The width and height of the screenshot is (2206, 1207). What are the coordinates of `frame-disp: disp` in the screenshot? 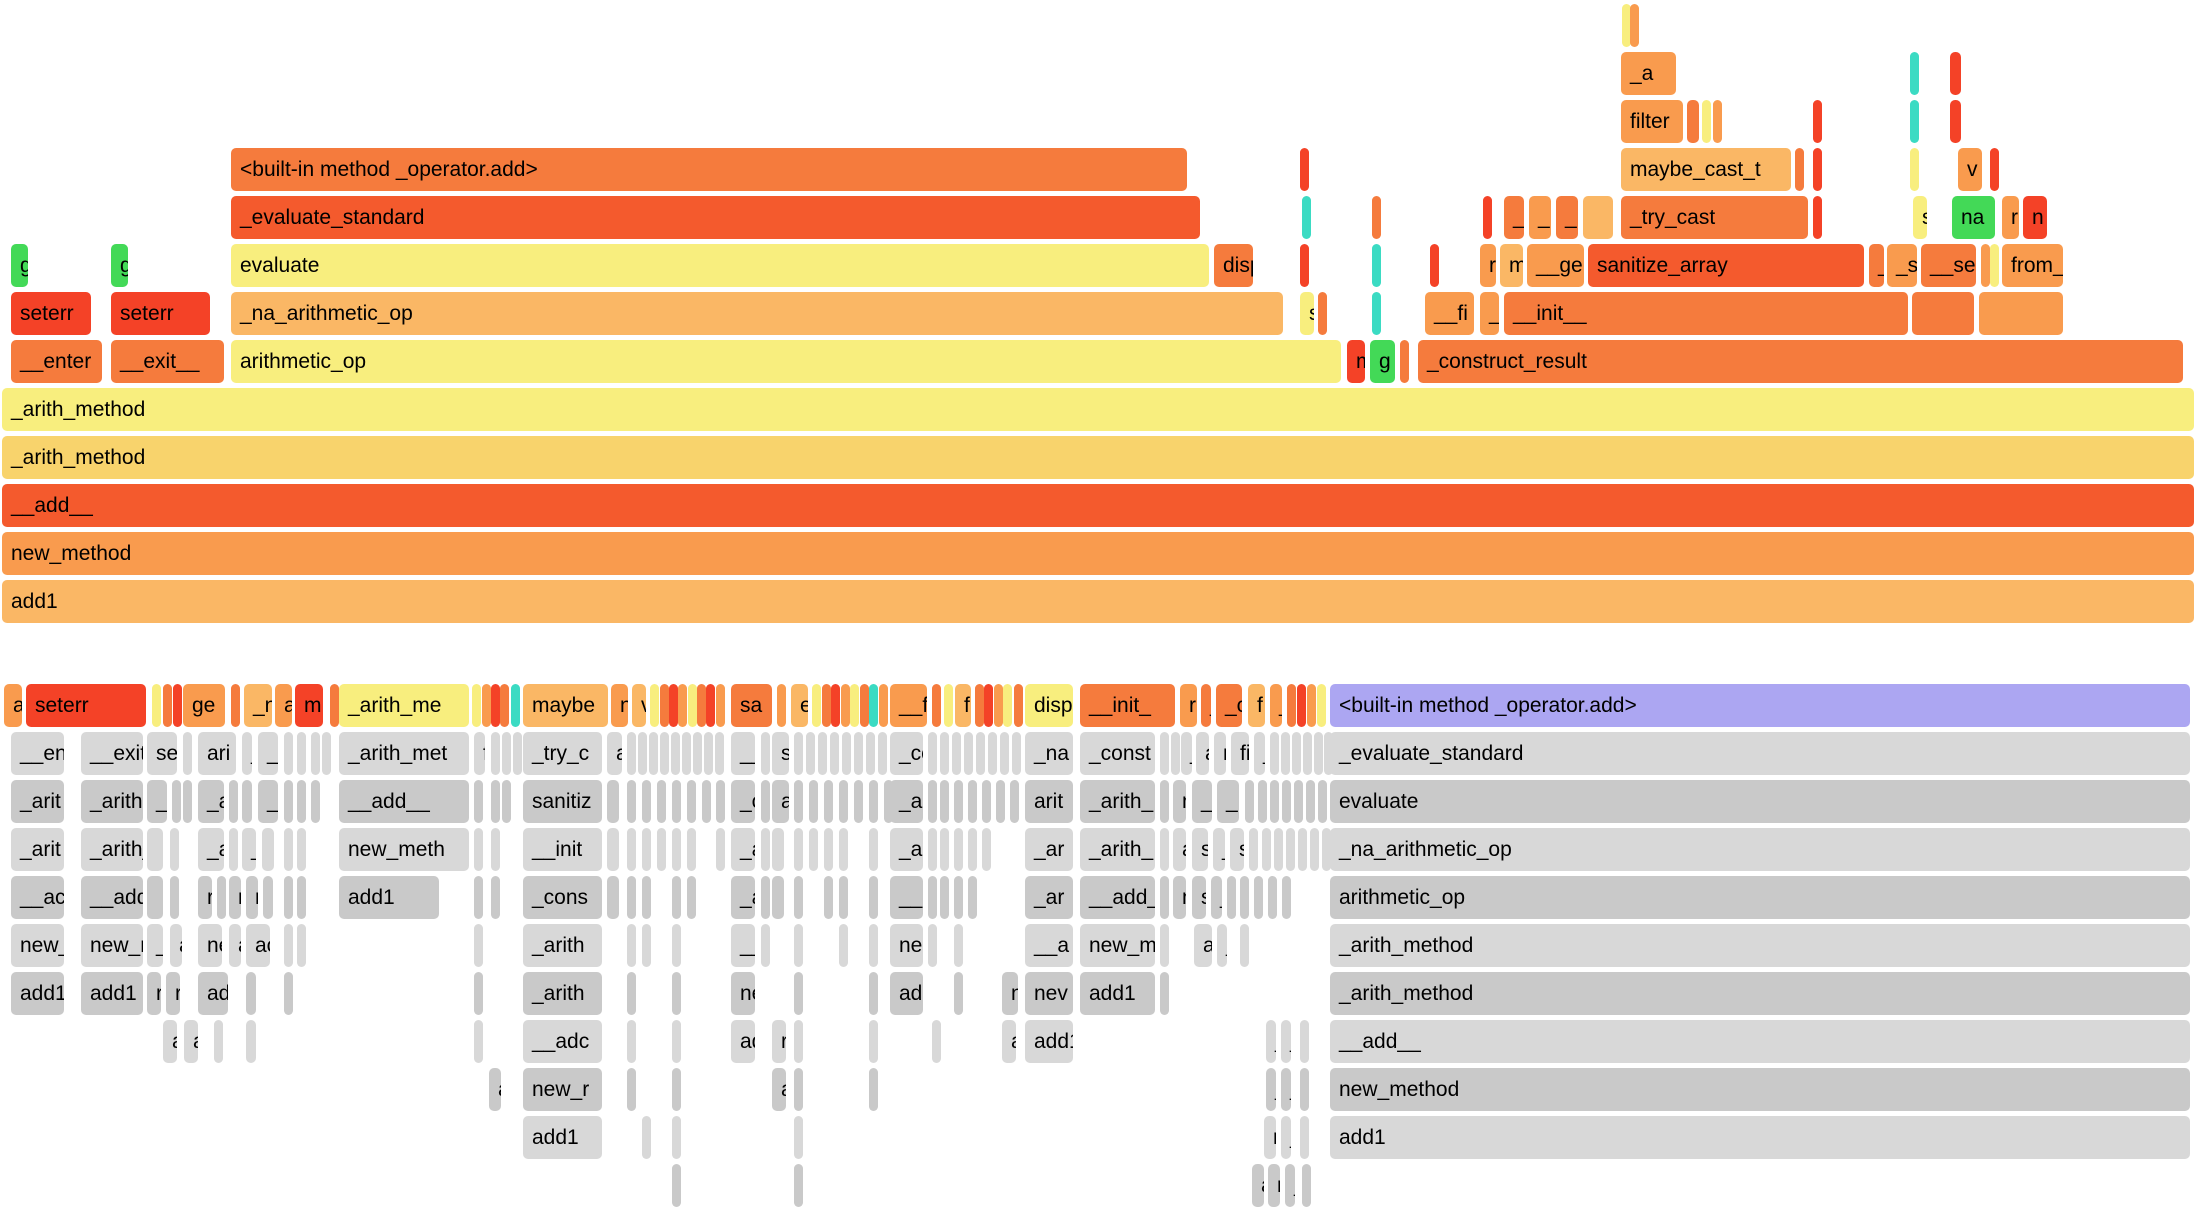 It's located at (1233, 265).